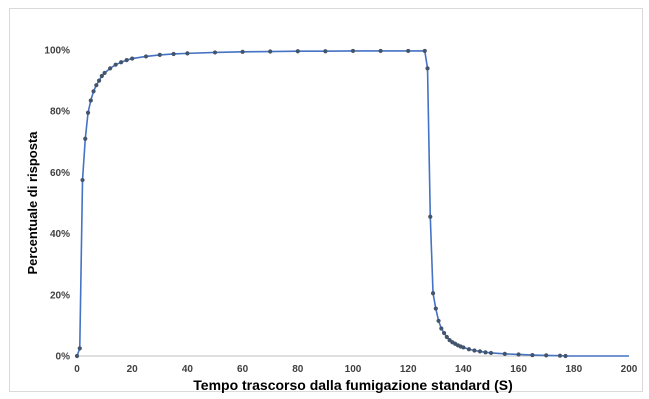 This screenshot has width=649, height=399. Describe the element at coordinates (57, 51) in the screenshot. I see `y-tick-label: 100%` at that location.